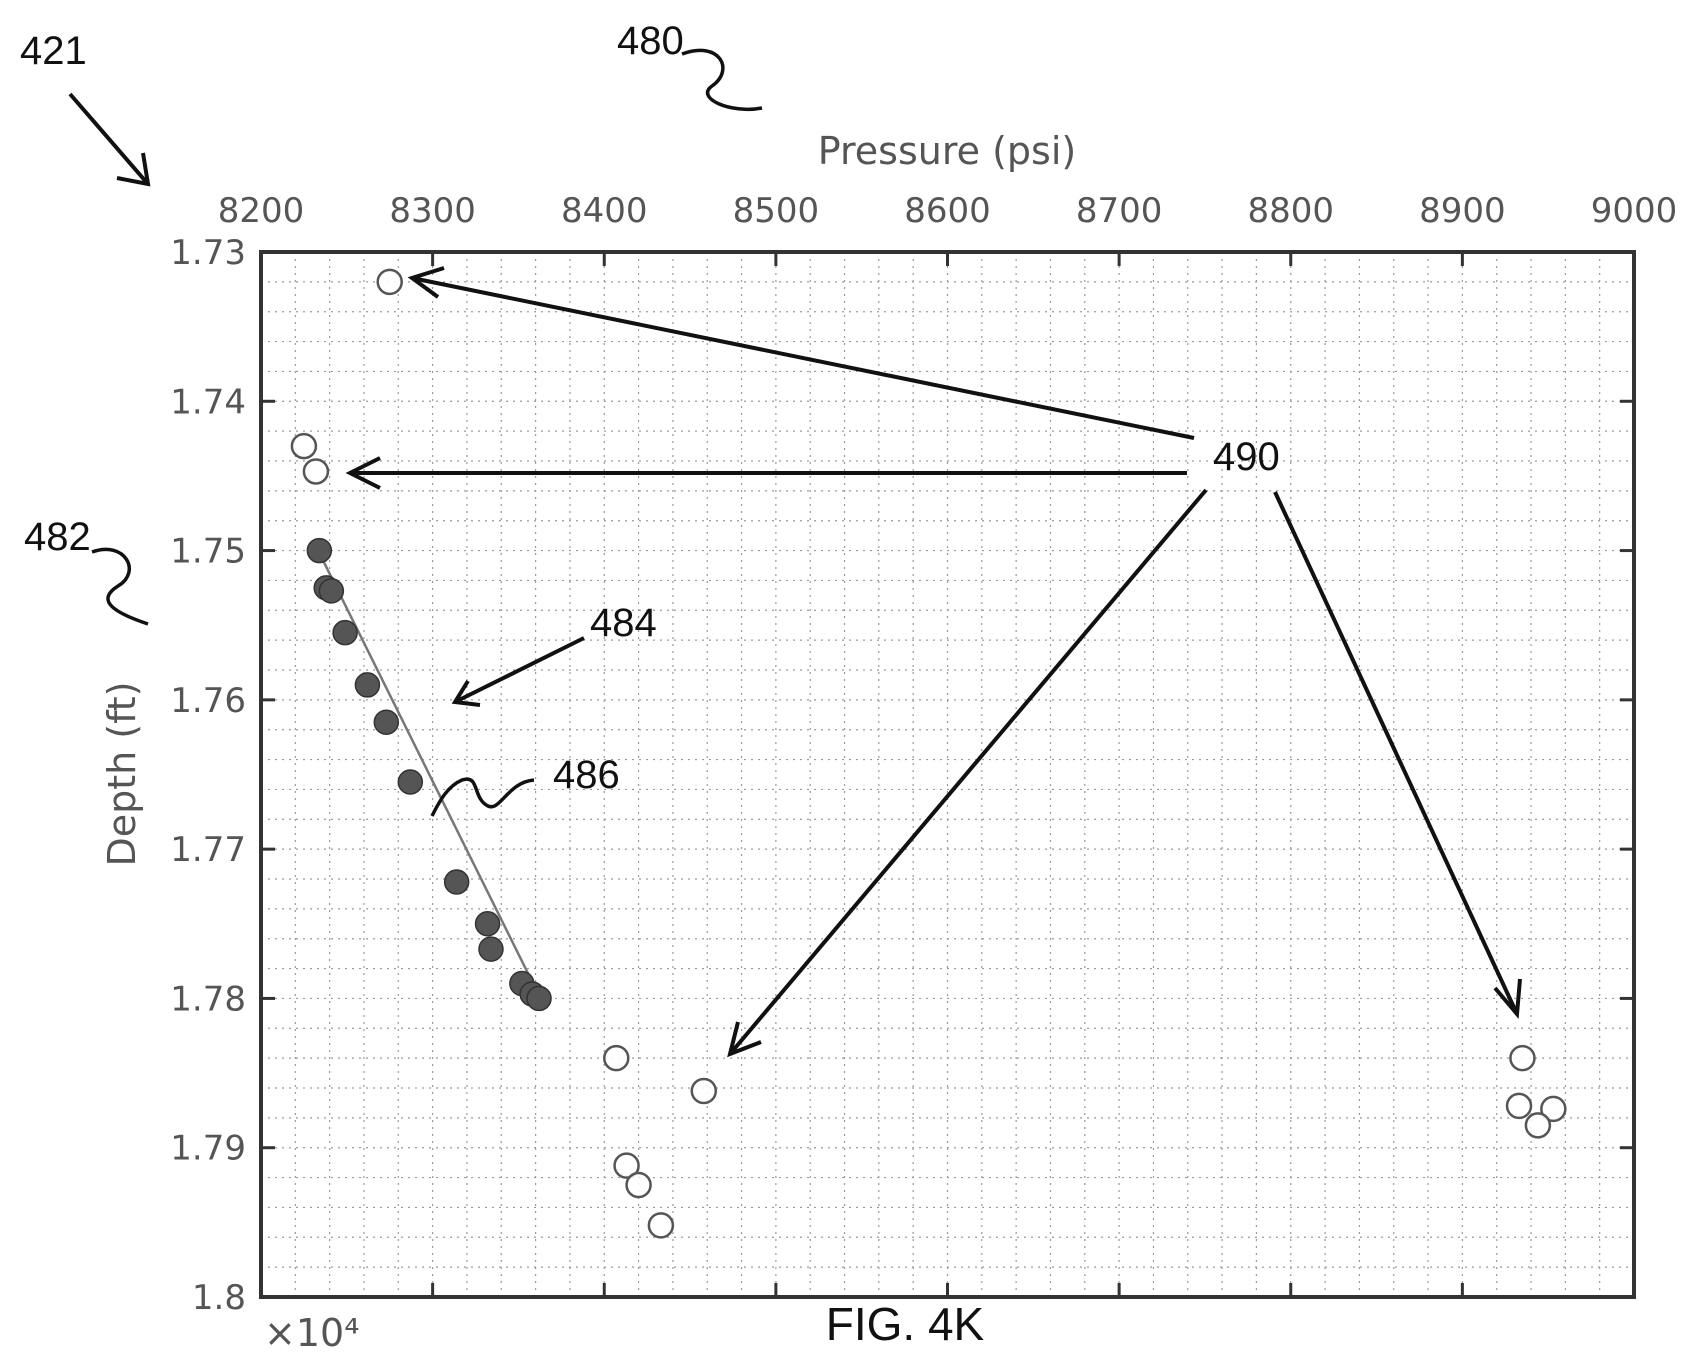 The height and width of the screenshot is (1366, 1689). What do you see at coordinates (109, 139) in the screenshot?
I see `fig-ref-arrow` at bounding box center [109, 139].